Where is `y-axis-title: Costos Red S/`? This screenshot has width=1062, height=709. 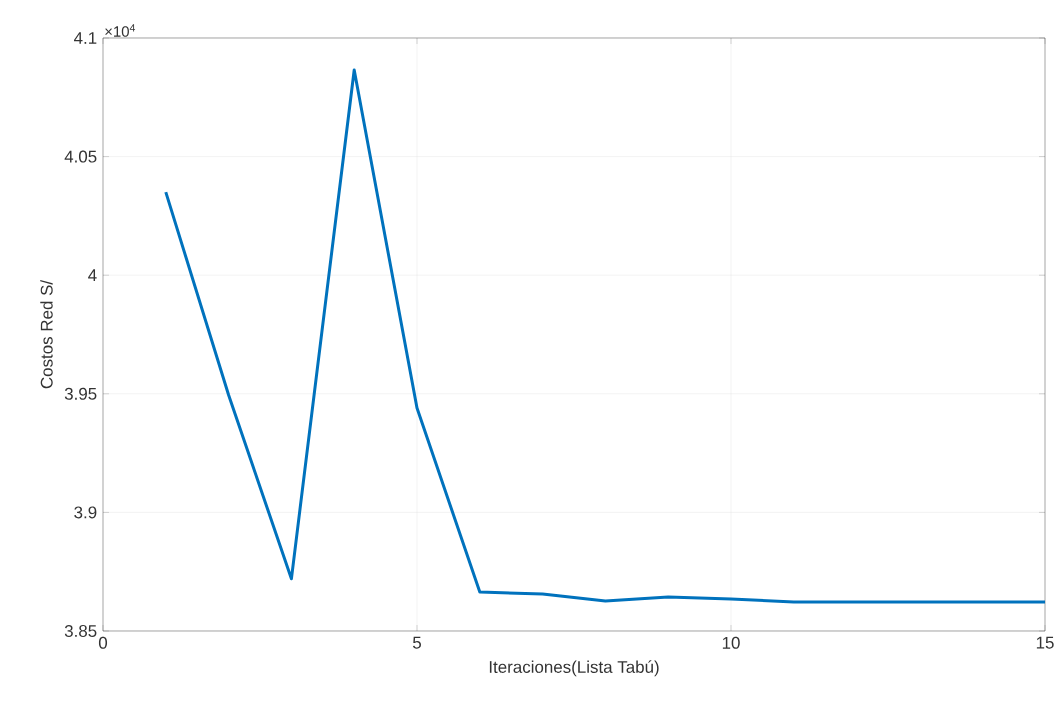 y-axis-title: Costos Red S/ is located at coordinates (46, 334).